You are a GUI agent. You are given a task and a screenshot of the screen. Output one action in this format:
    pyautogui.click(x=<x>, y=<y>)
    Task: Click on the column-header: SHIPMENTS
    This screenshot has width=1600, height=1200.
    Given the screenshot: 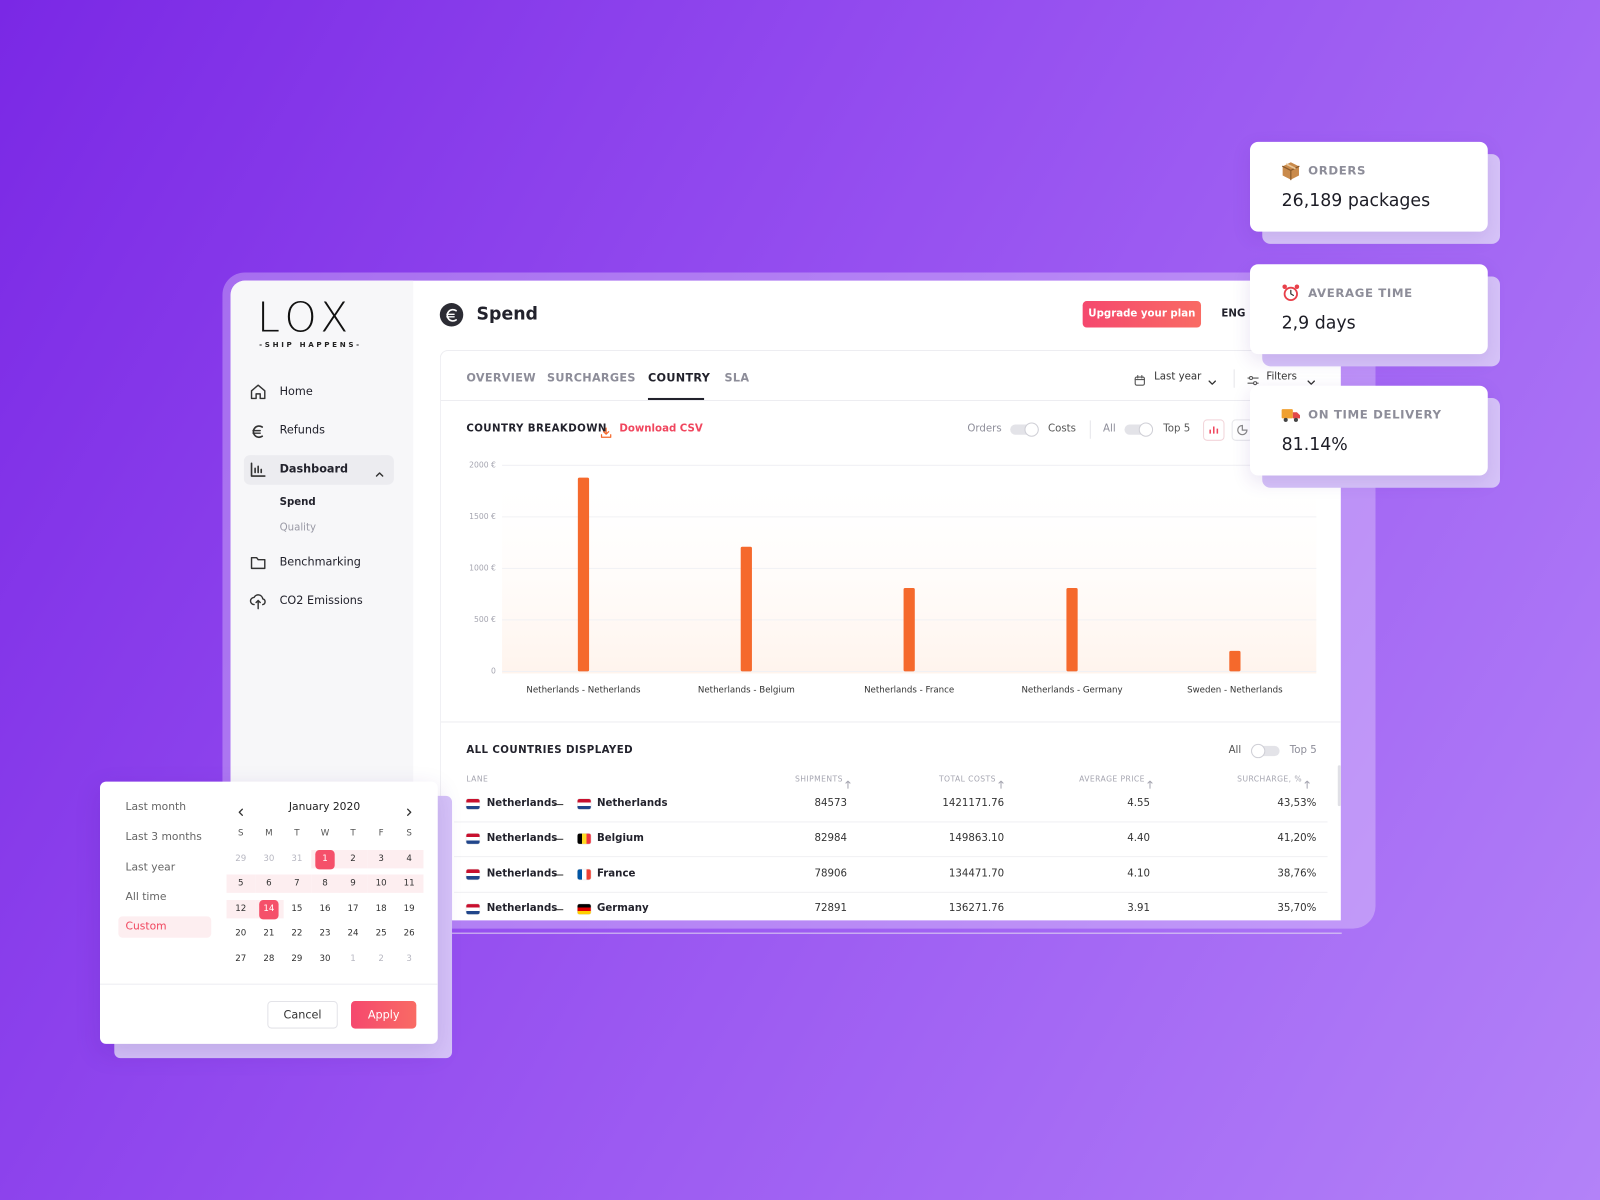 What is the action you would take?
    pyautogui.click(x=818, y=779)
    